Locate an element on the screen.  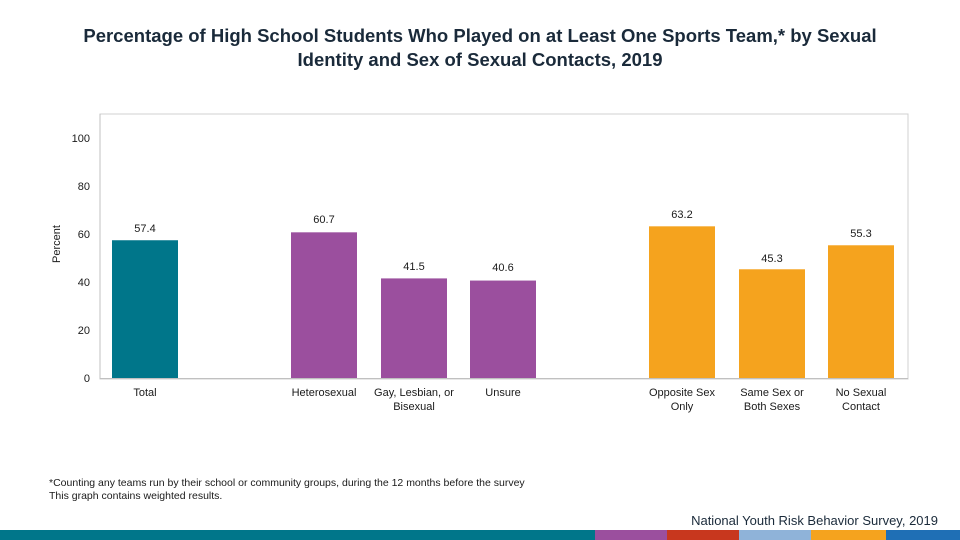
y-axis-label: Percent is located at coordinates (57, 244).